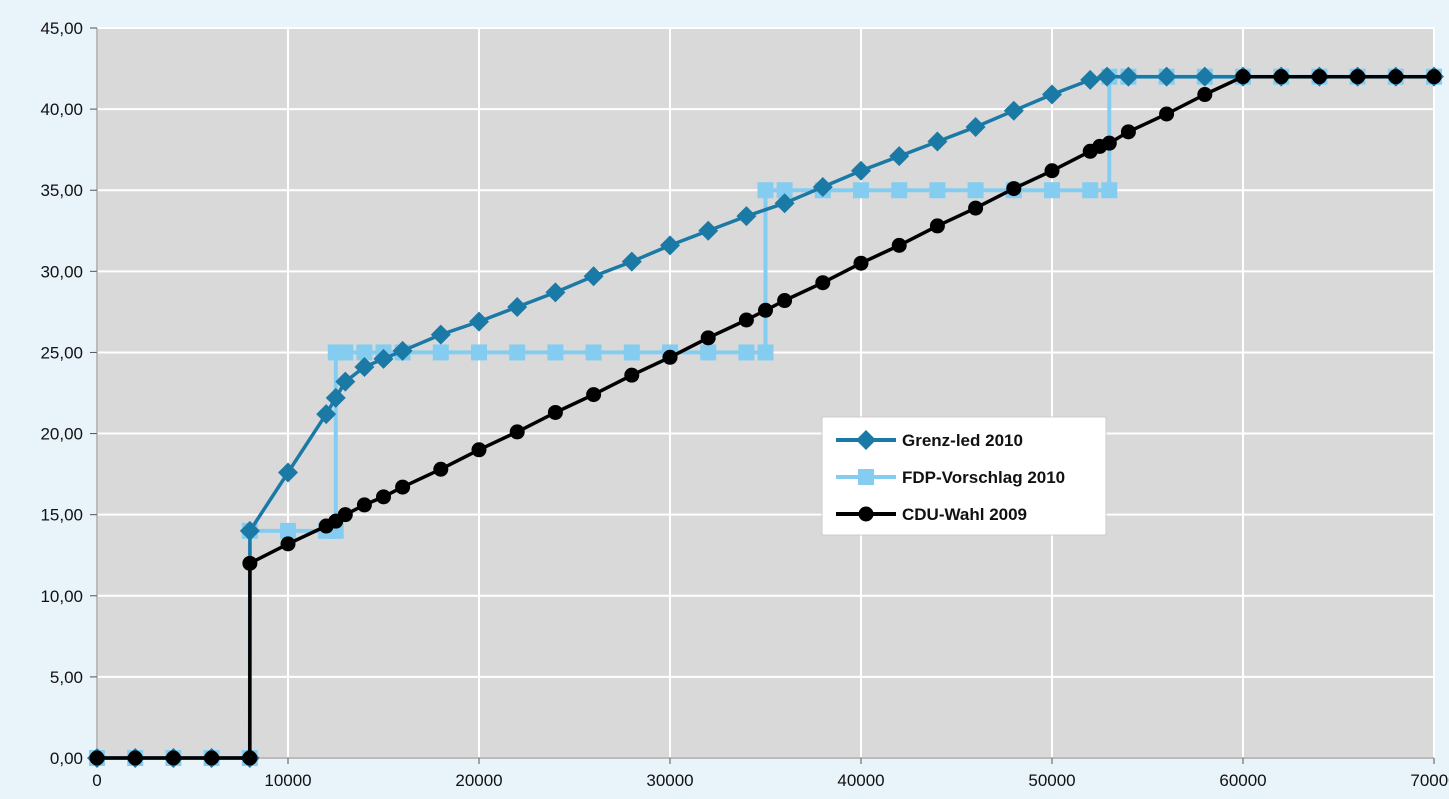 The image size is (1449, 799). Describe the element at coordinates (61, 596) in the screenshot. I see `y-tick-label: 10,00` at that location.